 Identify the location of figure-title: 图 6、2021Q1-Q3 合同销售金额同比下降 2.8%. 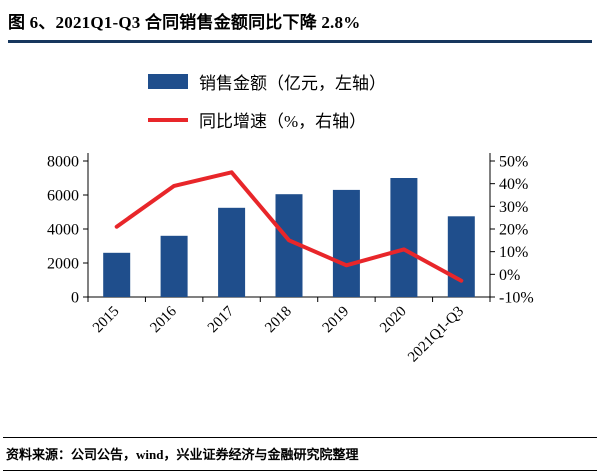
(184, 22).